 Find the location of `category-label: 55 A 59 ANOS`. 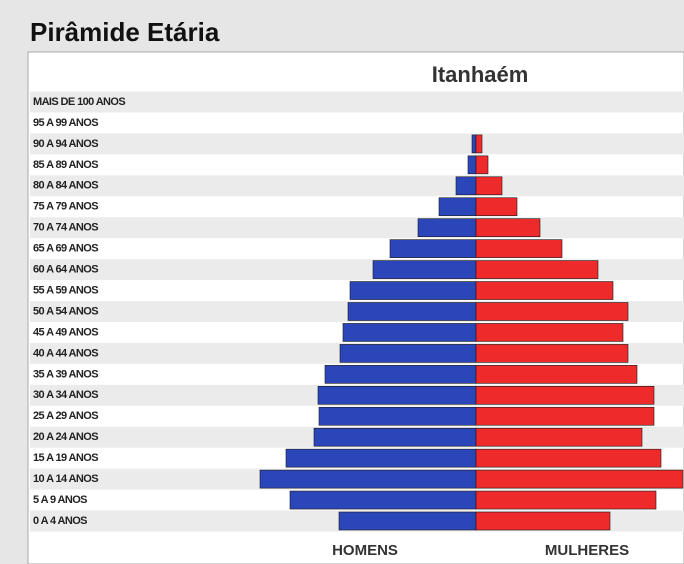

category-label: 55 A 59 ANOS is located at coordinates (65, 290).